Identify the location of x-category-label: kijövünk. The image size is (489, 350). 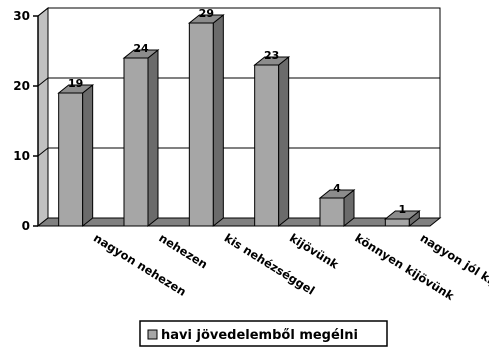
(314, 251).